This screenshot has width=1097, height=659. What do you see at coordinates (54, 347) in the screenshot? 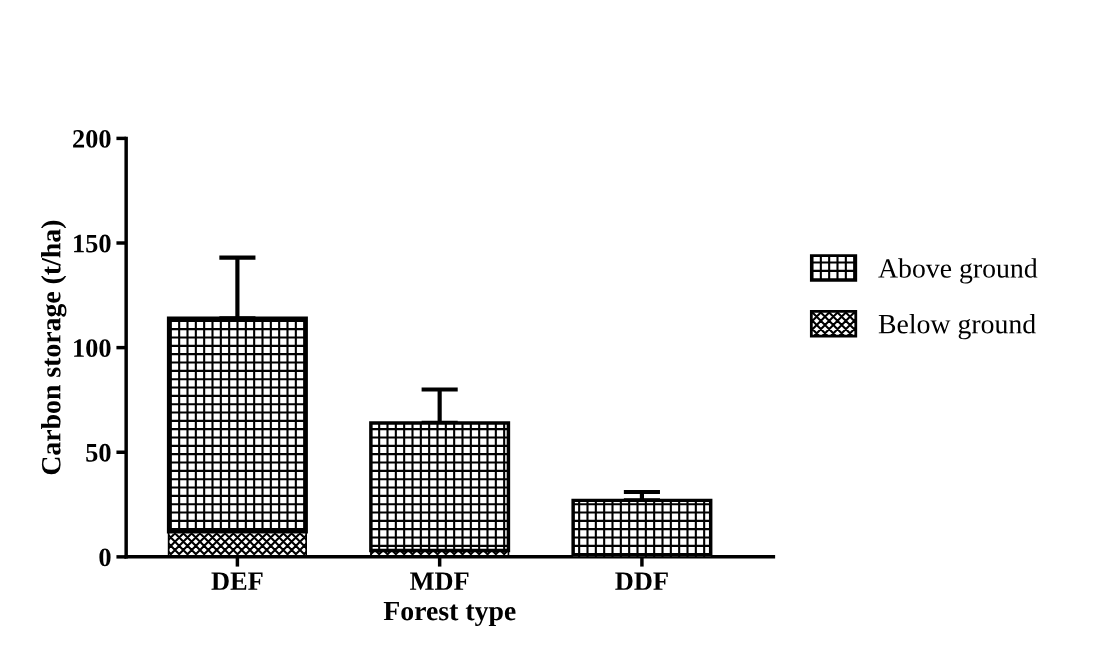
I see `y-axis-title: Carbon storage (t/ha)` at bounding box center [54, 347].